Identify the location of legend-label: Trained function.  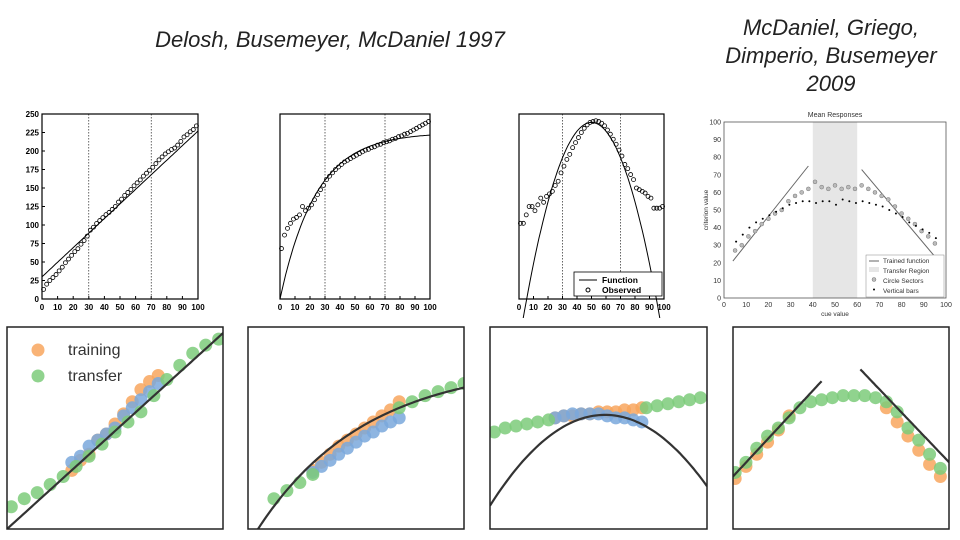
(906, 261).